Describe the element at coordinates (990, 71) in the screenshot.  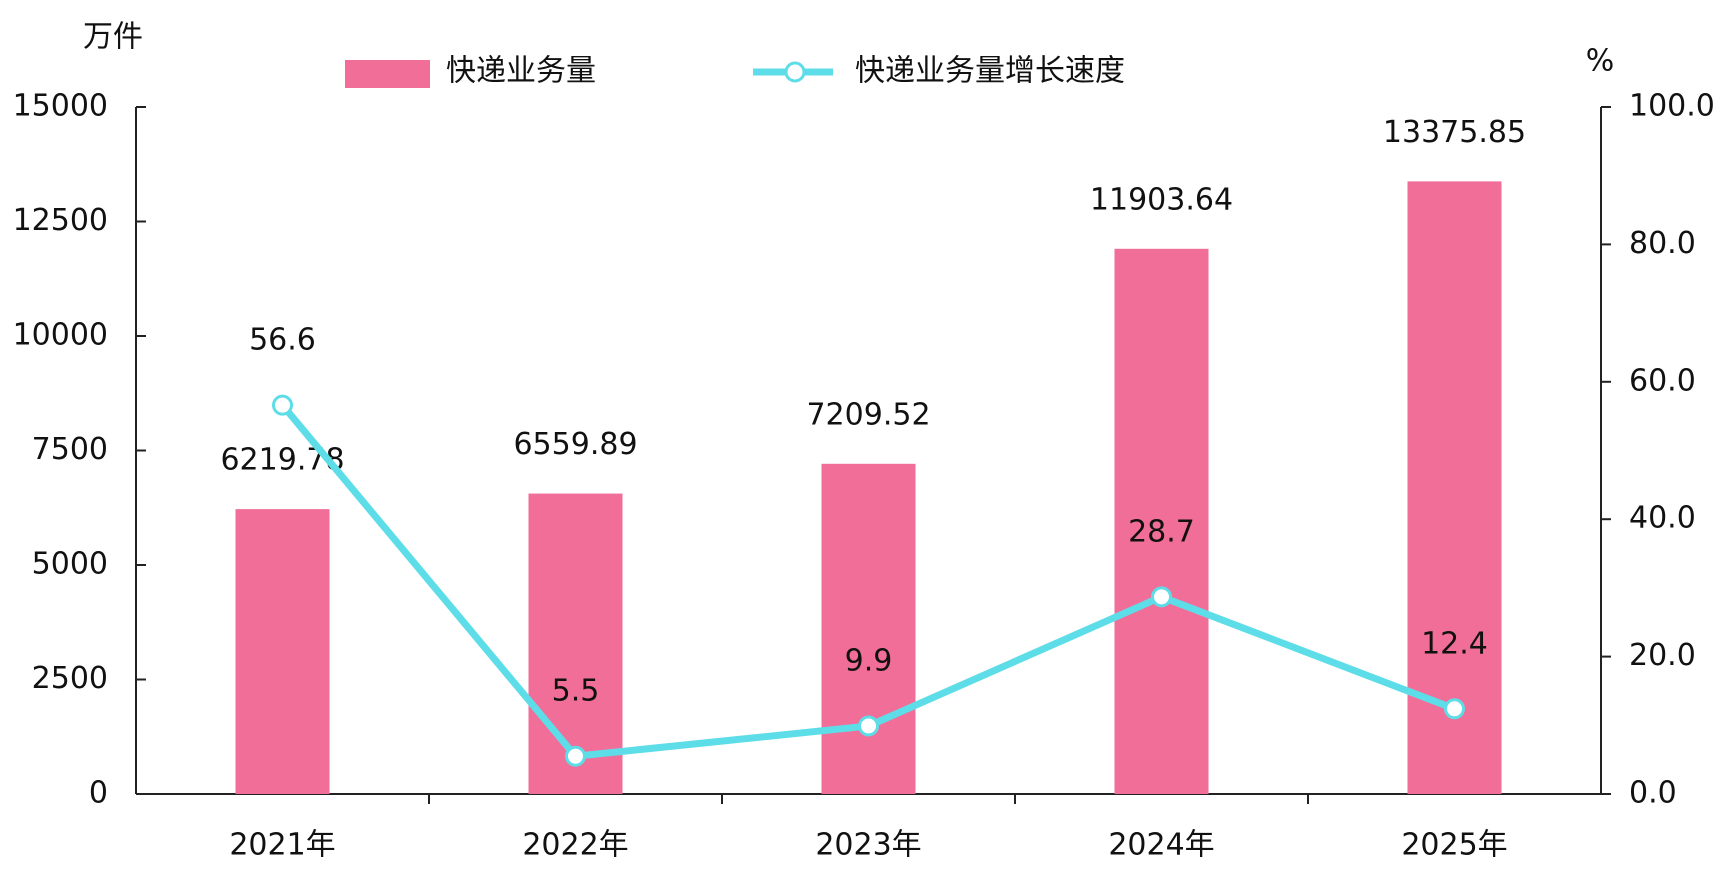
I see `legend-label: 快递业务量增长速度` at that location.